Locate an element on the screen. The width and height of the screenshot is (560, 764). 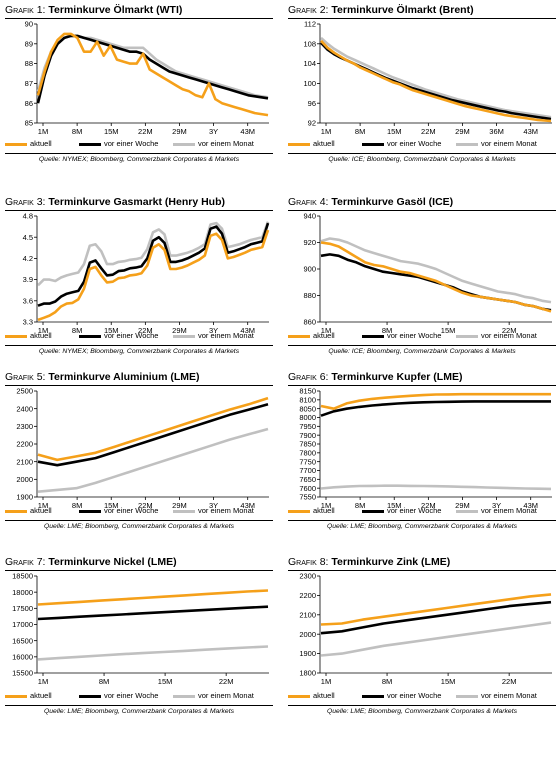
y-tick-label: 2500 is located at coordinates (24, 391).